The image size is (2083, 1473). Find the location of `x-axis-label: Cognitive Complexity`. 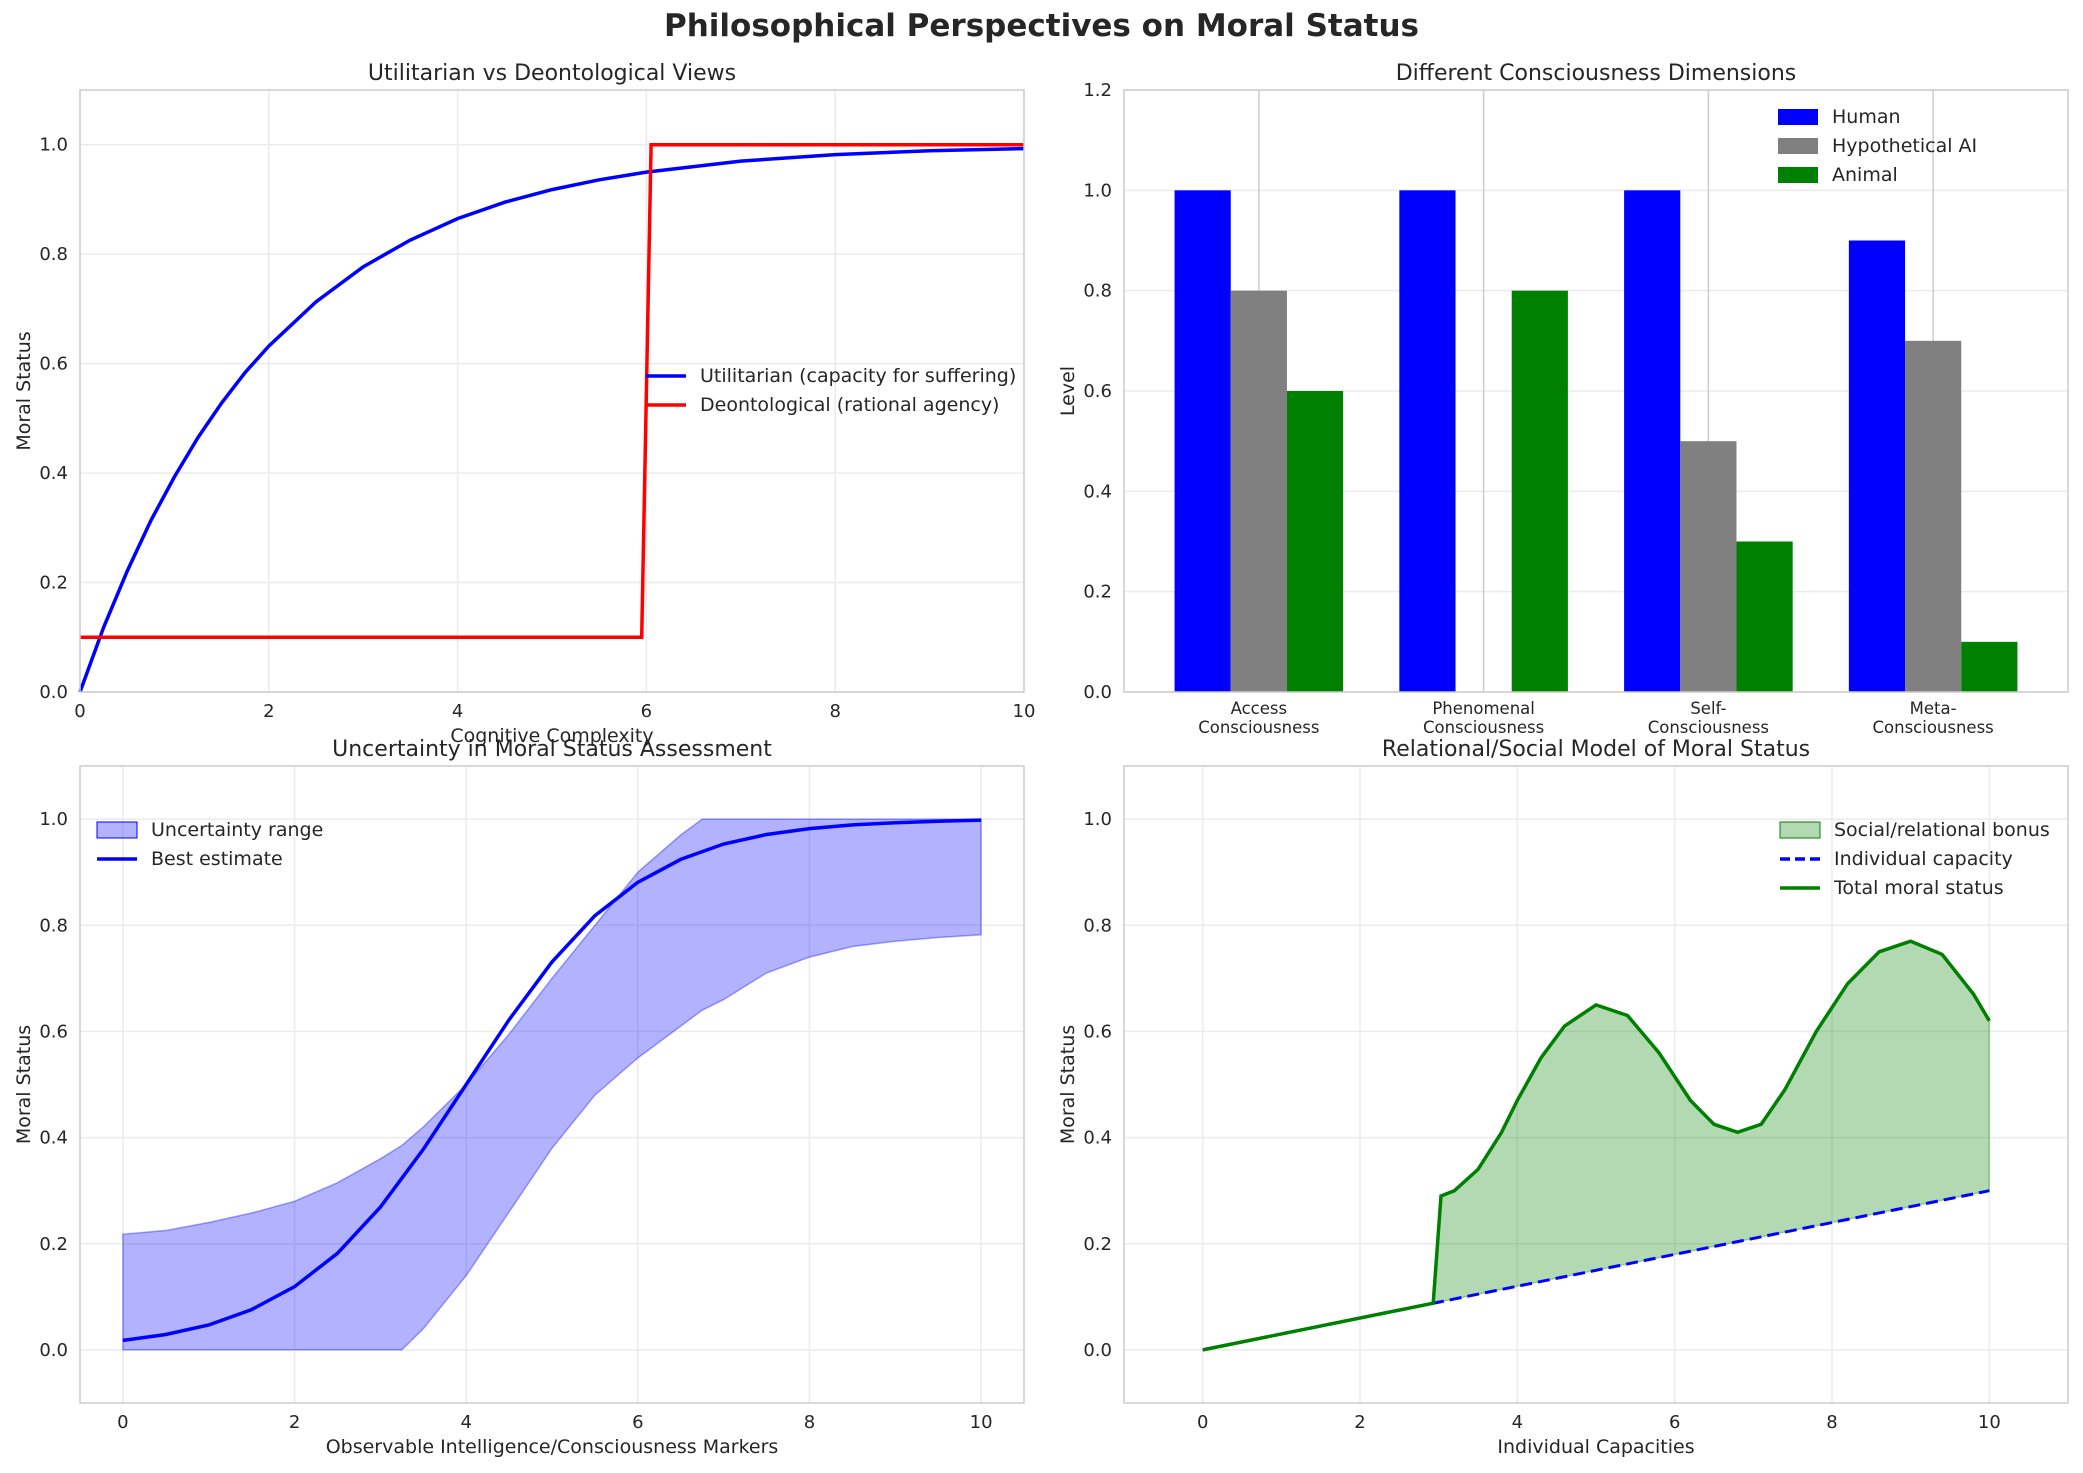

x-axis-label: Cognitive Complexity is located at coordinates (551, 736).